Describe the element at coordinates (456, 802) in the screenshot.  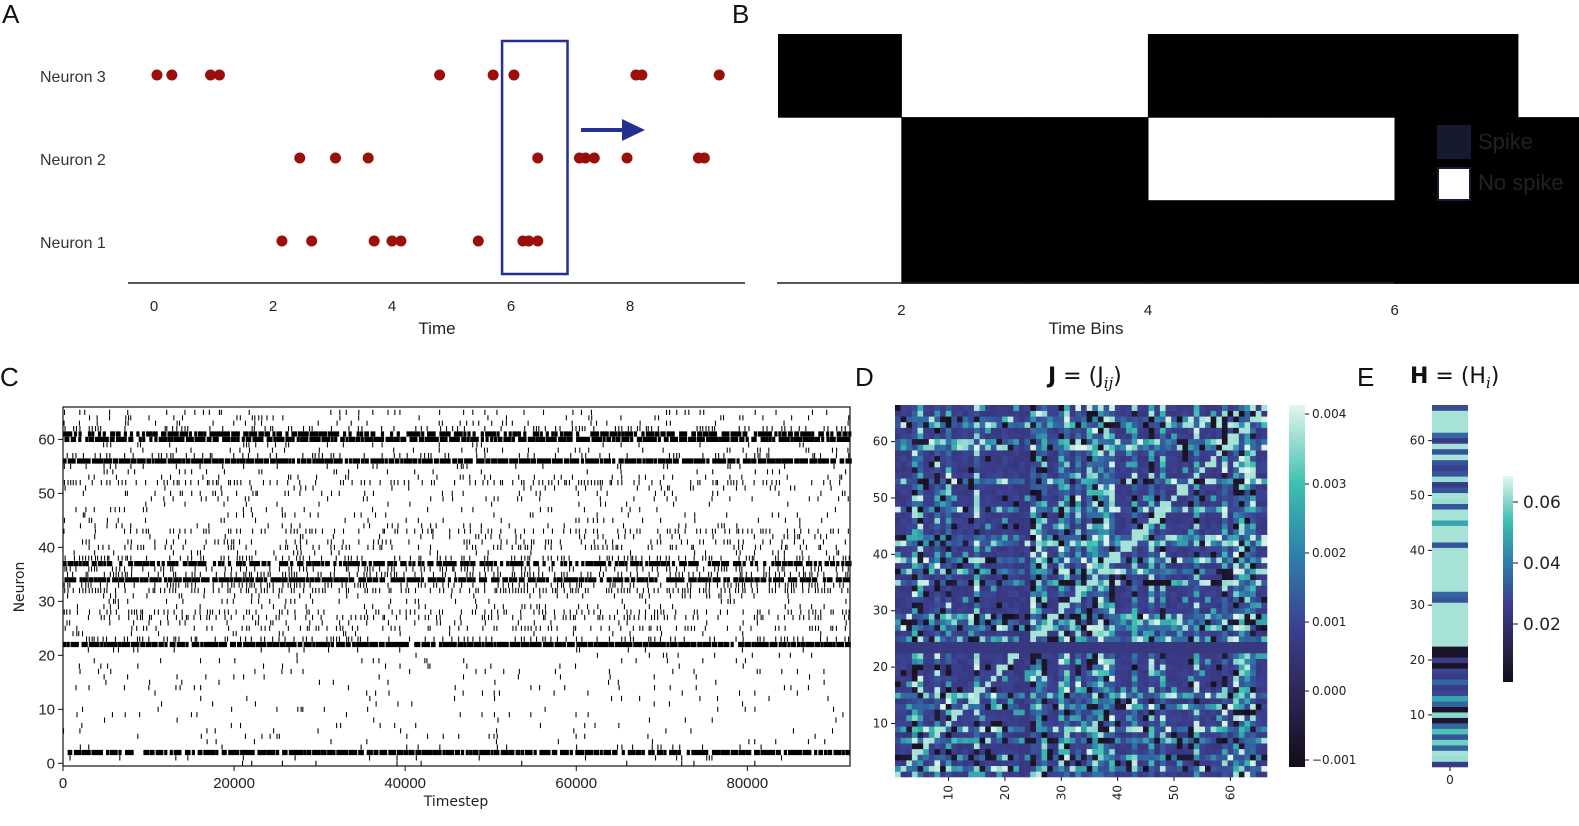
I see `panel-c-xlabel: Timestep` at that location.